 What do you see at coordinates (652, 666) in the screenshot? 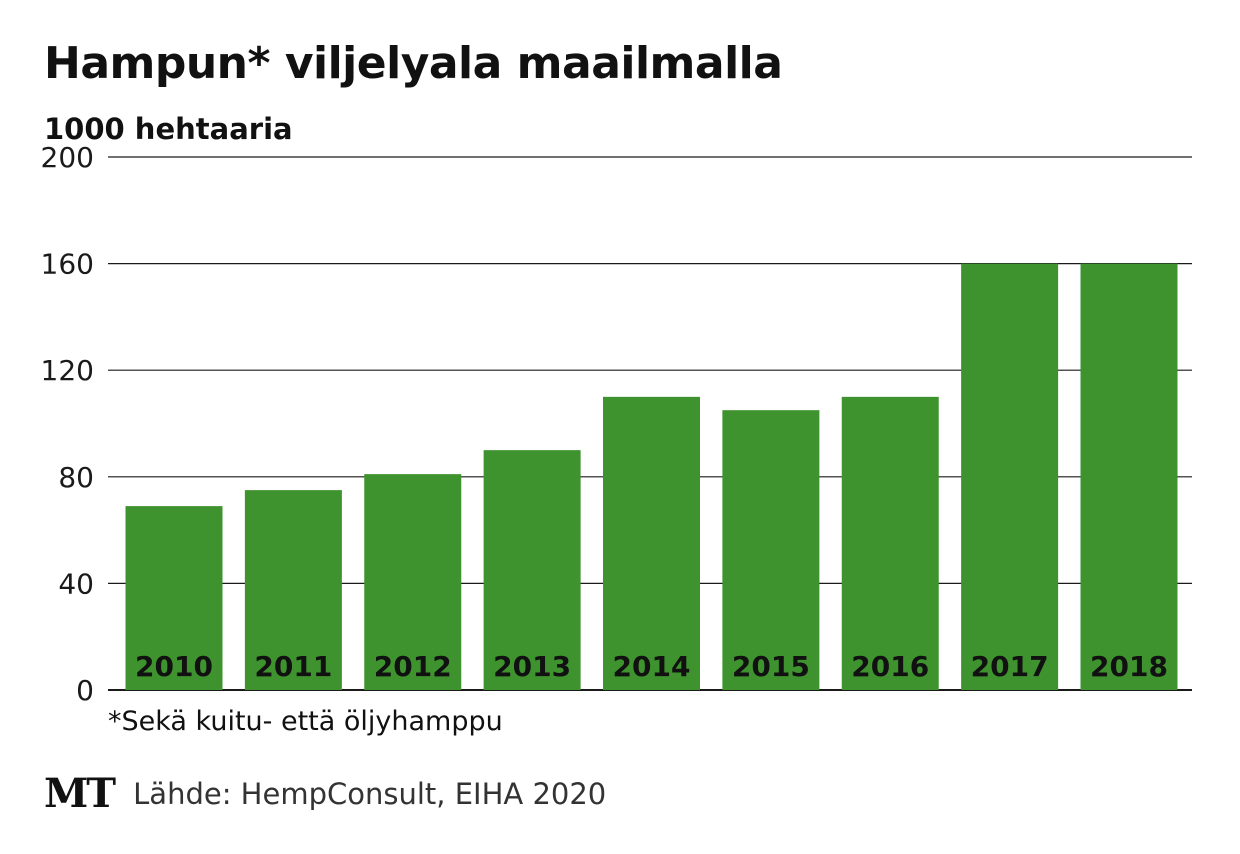
I see `x-tick-label: 2014` at bounding box center [652, 666].